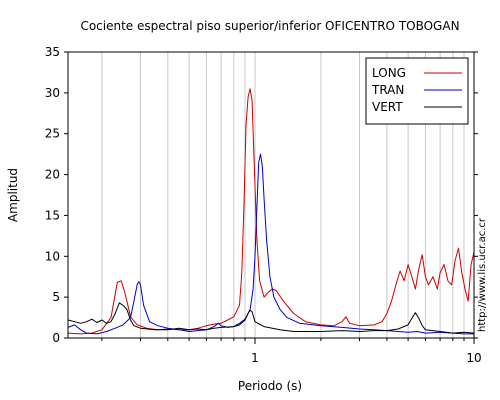  What do you see at coordinates (271, 318) in the screenshot?
I see `series-line-vert` at bounding box center [271, 318].